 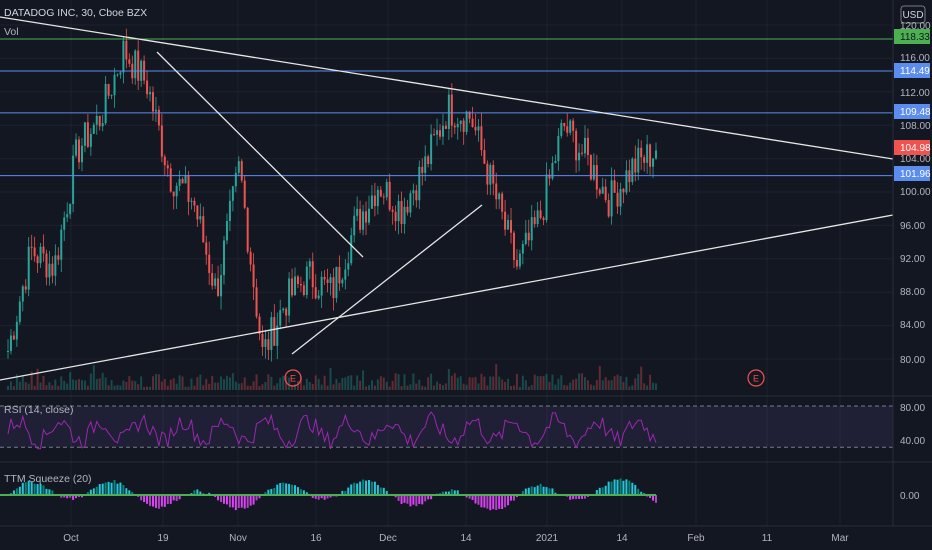 I want to click on time-label-2021: 2021, so click(x=547, y=538).